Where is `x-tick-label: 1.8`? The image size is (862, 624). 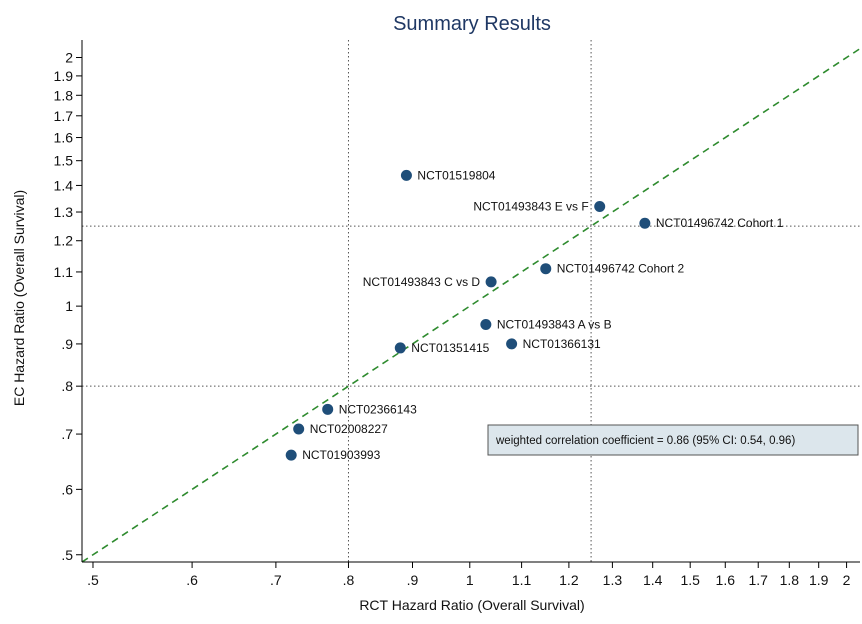 x-tick-label: 1.8 is located at coordinates (790, 580).